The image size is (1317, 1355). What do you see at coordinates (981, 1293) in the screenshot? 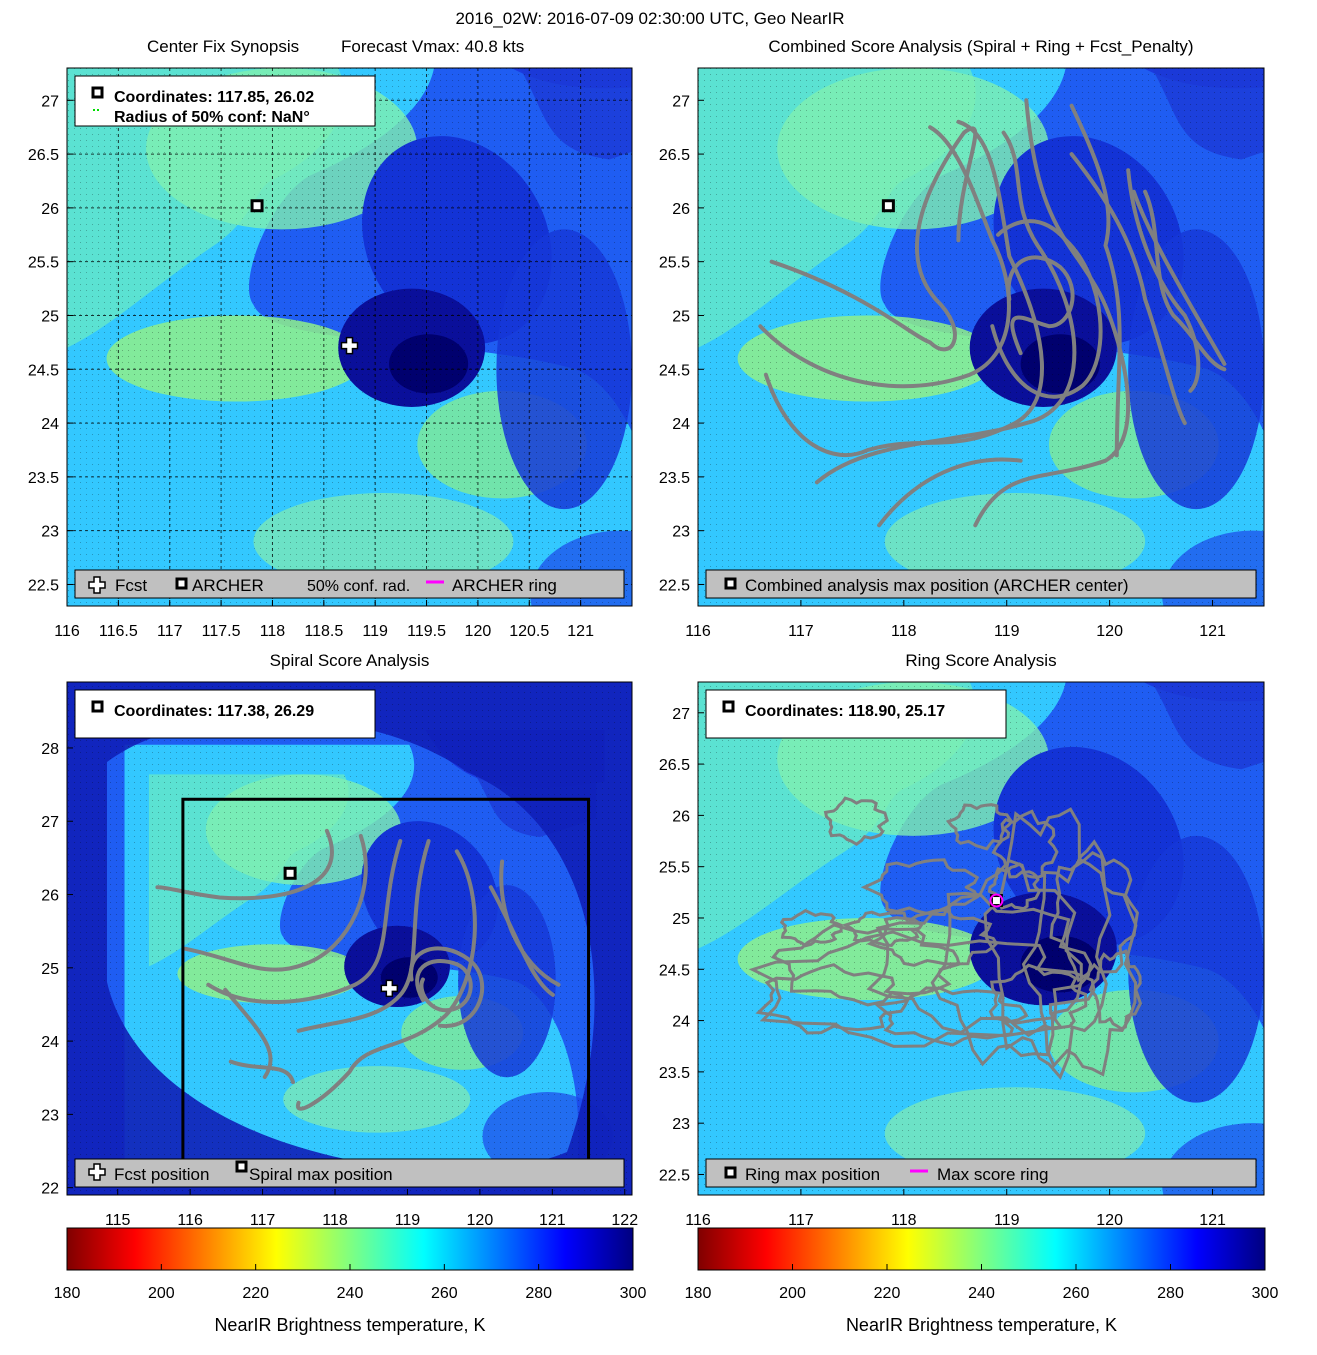
I see `colorbar-tick-label: 240` at bounding box center [981, 1293].